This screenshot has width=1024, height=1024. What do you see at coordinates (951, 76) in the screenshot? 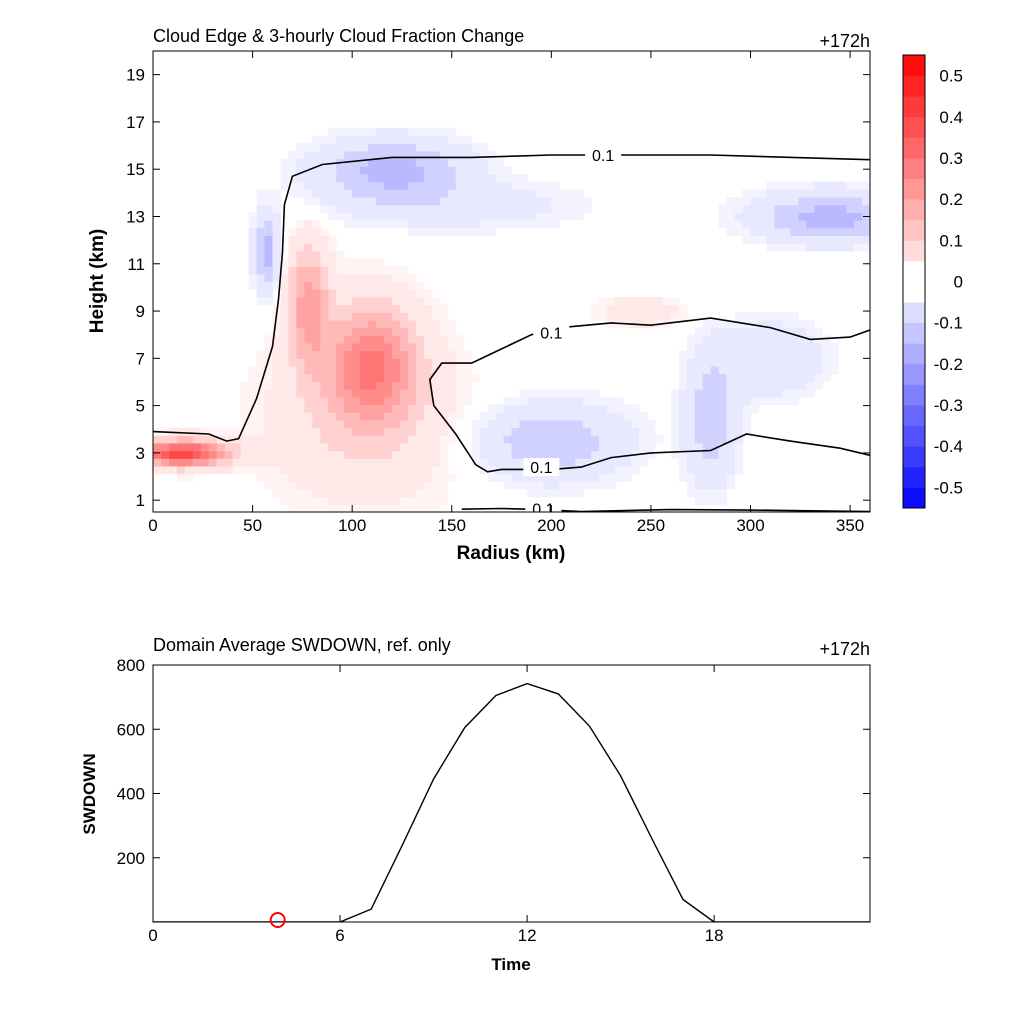
I see `colorbar-label: 0.5` at bounding box center [951, 76].